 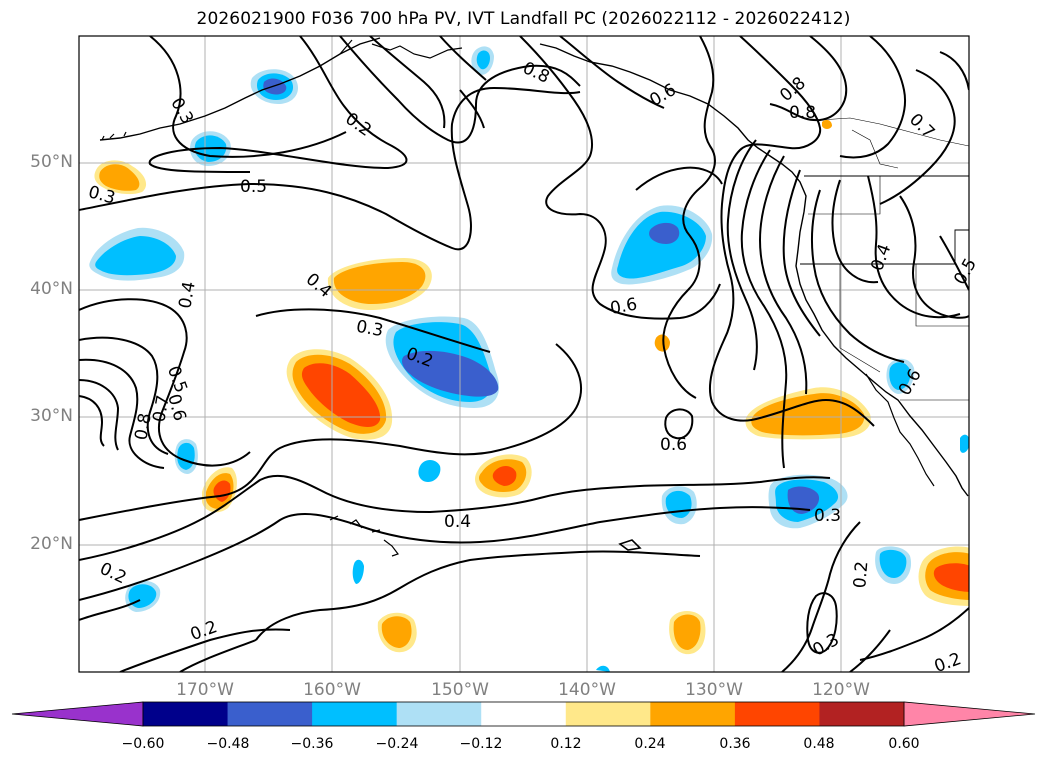 What do you see at coordinates (566, 744) in the screenshot?
I see `colorbar-tick: 0.12` at bounding box center [566, 744].